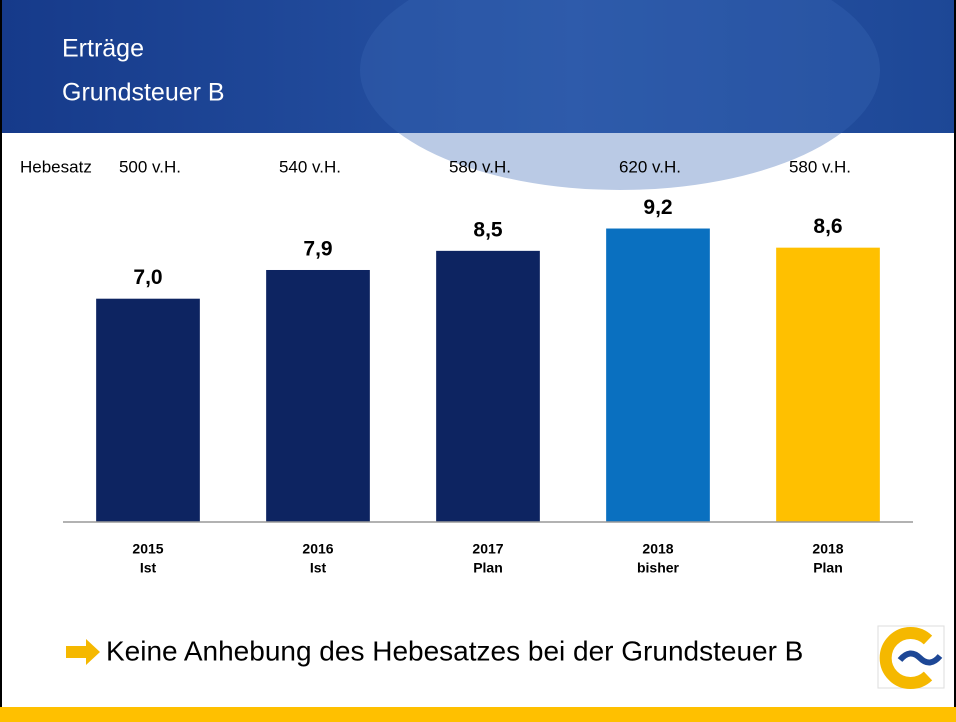 Image resolution: width=956 pixels, height=722 pixels. Describe the element at coordinates (56, 166) in the screenshot. I see `rate-label: Hebesatz` at that location.